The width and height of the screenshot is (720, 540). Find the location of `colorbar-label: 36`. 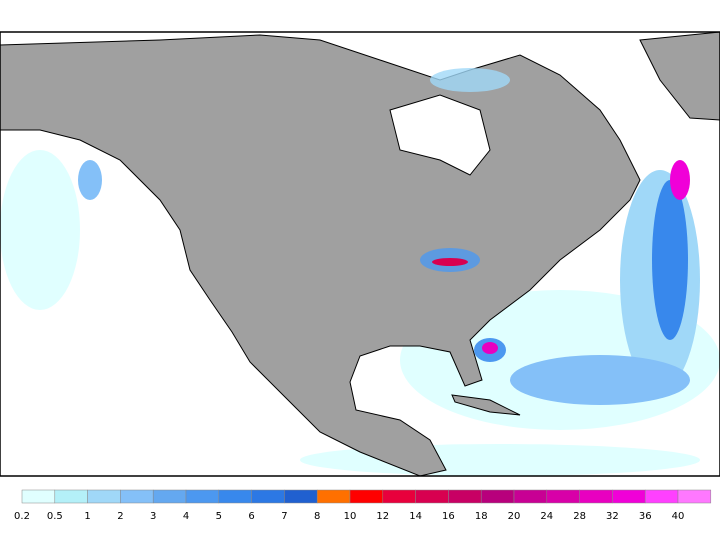

colorbar-label: 36 is located at coordinates (645, 516).